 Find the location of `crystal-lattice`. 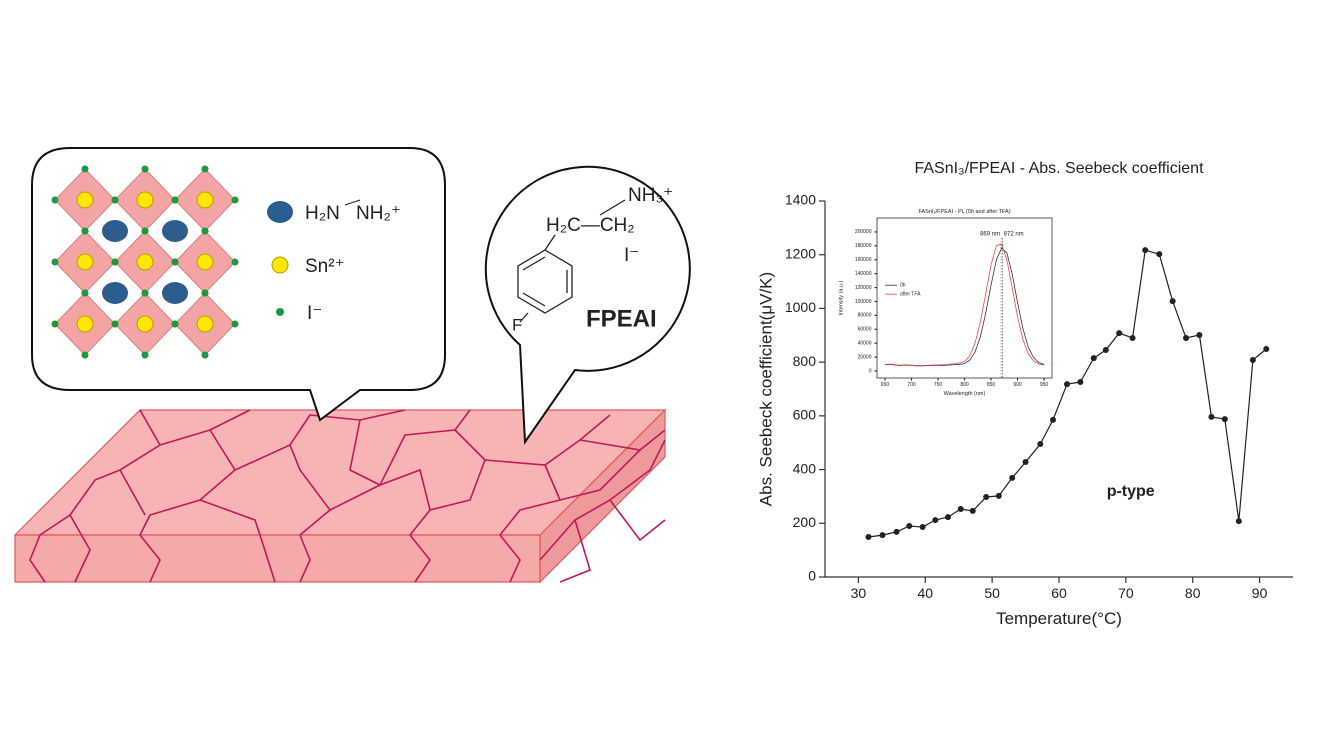

crystal-lattice is located at coordinates (145, 262).